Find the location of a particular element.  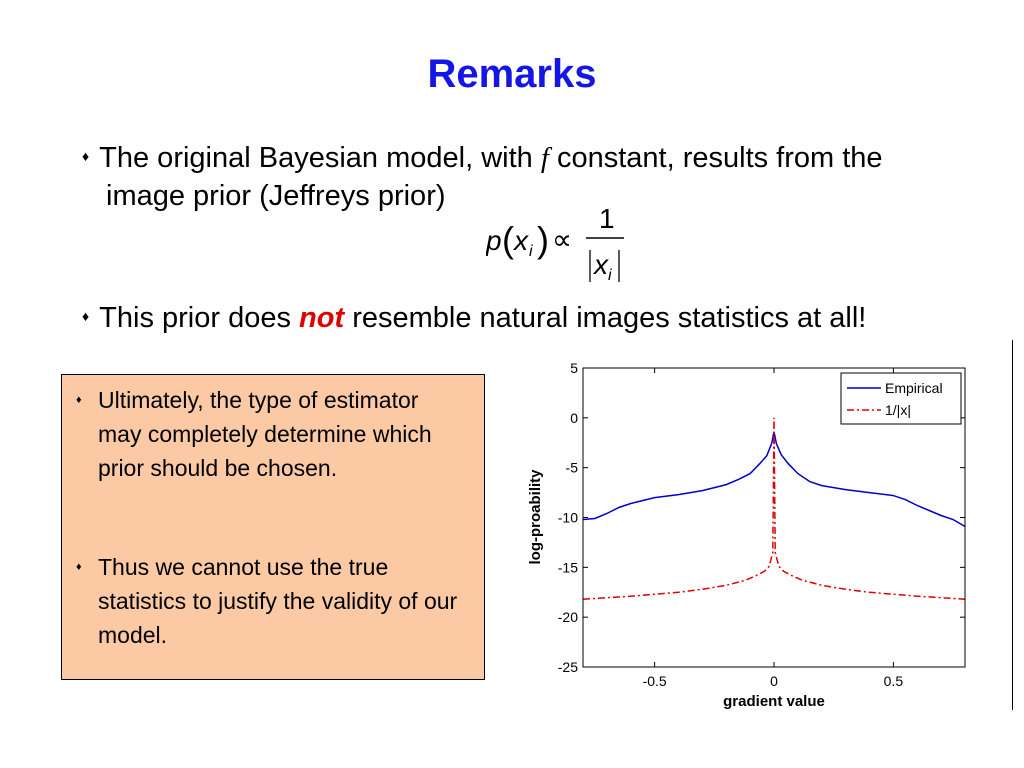

formula-denominator-x: x is located at coordinates (600, 264).